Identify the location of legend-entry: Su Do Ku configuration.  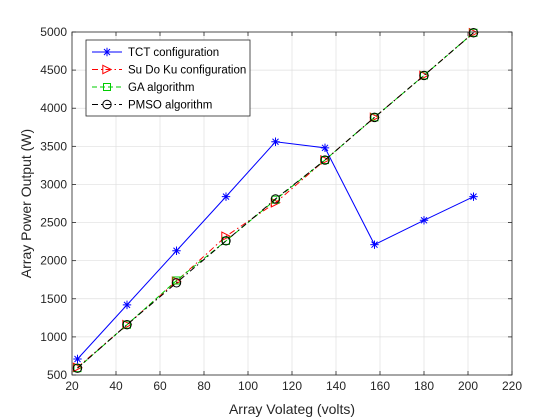
(169, 70).